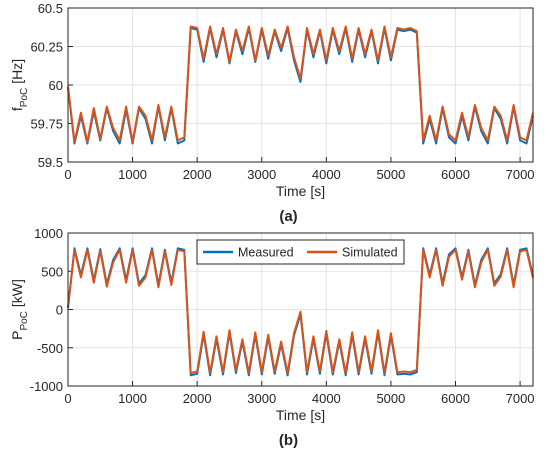  I want to click on y-tick-label: 59.75, so click(46, 124).